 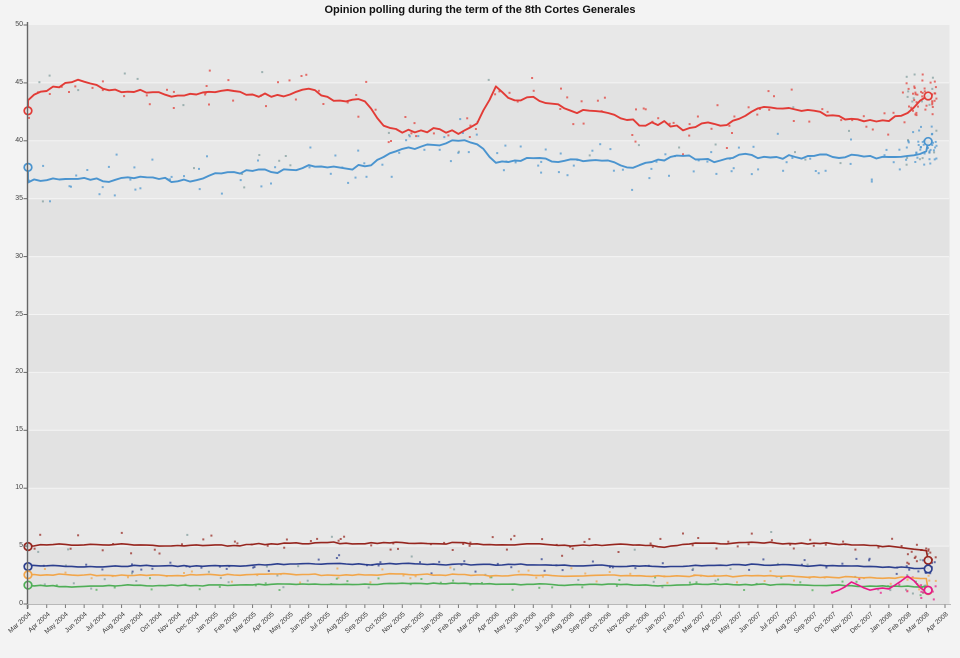 I want to click on y-tick-label: 5, so click(x=21, y=546).